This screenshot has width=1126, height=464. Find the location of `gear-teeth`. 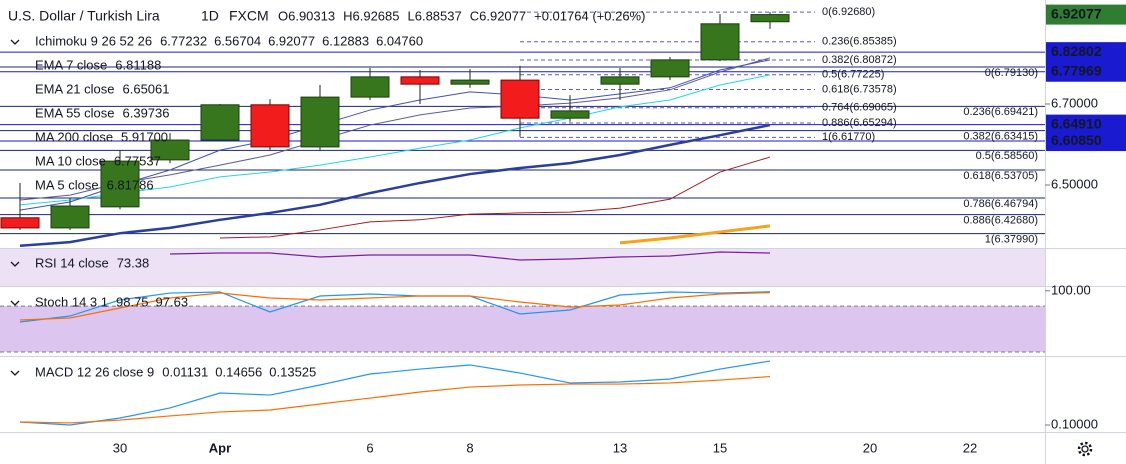

gear-teeth is located at coordinates (1085, 449).